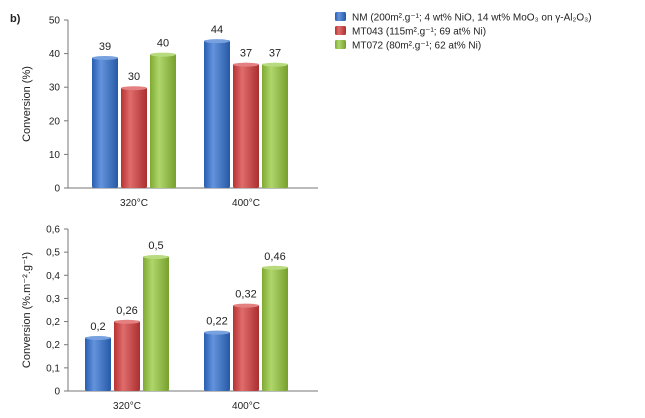 This screenshot has height=418, width=645. What do you see at coordinates (97, 327) in the screenshot?
I see `data-label: 0,2` at bounding box center [97, 327].